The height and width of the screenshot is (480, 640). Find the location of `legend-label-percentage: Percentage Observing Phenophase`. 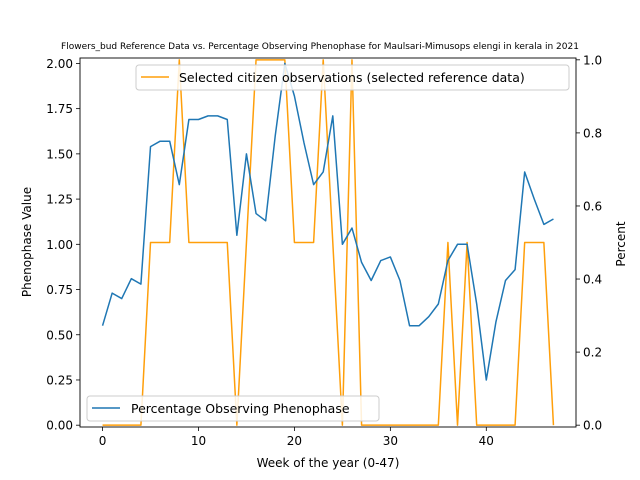

legend-label-percentage: Percentage Observing Phenophase is located at coordinates (240, 408).